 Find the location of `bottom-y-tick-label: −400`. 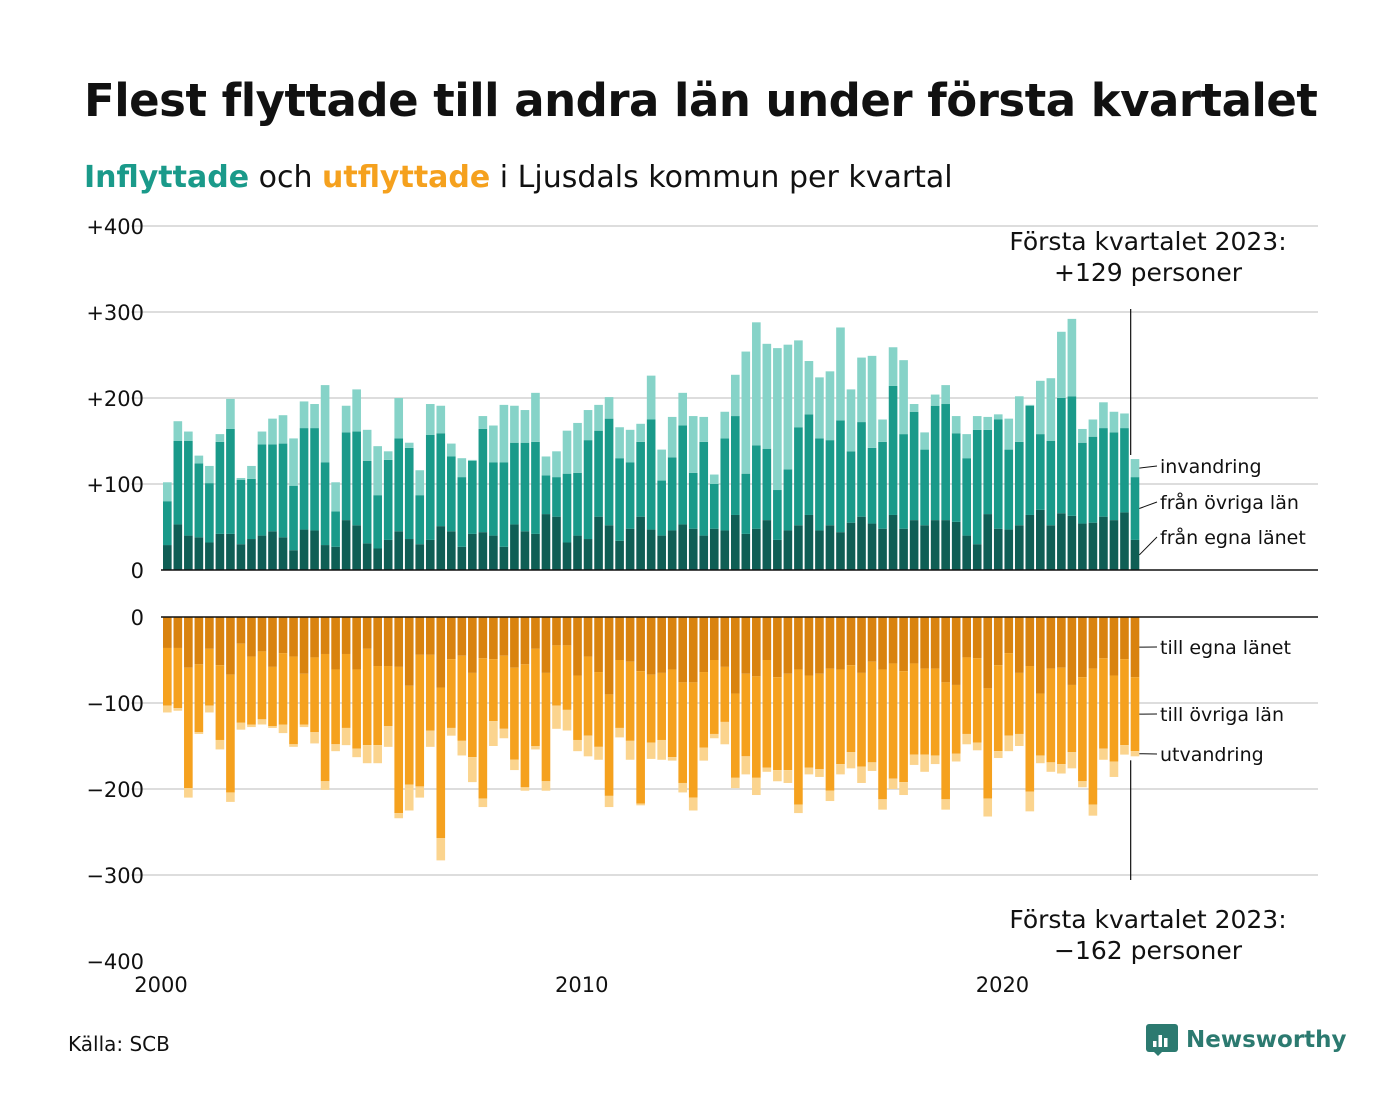

bottom-y-tick-label: −400 is located at coordinates (115, 962).